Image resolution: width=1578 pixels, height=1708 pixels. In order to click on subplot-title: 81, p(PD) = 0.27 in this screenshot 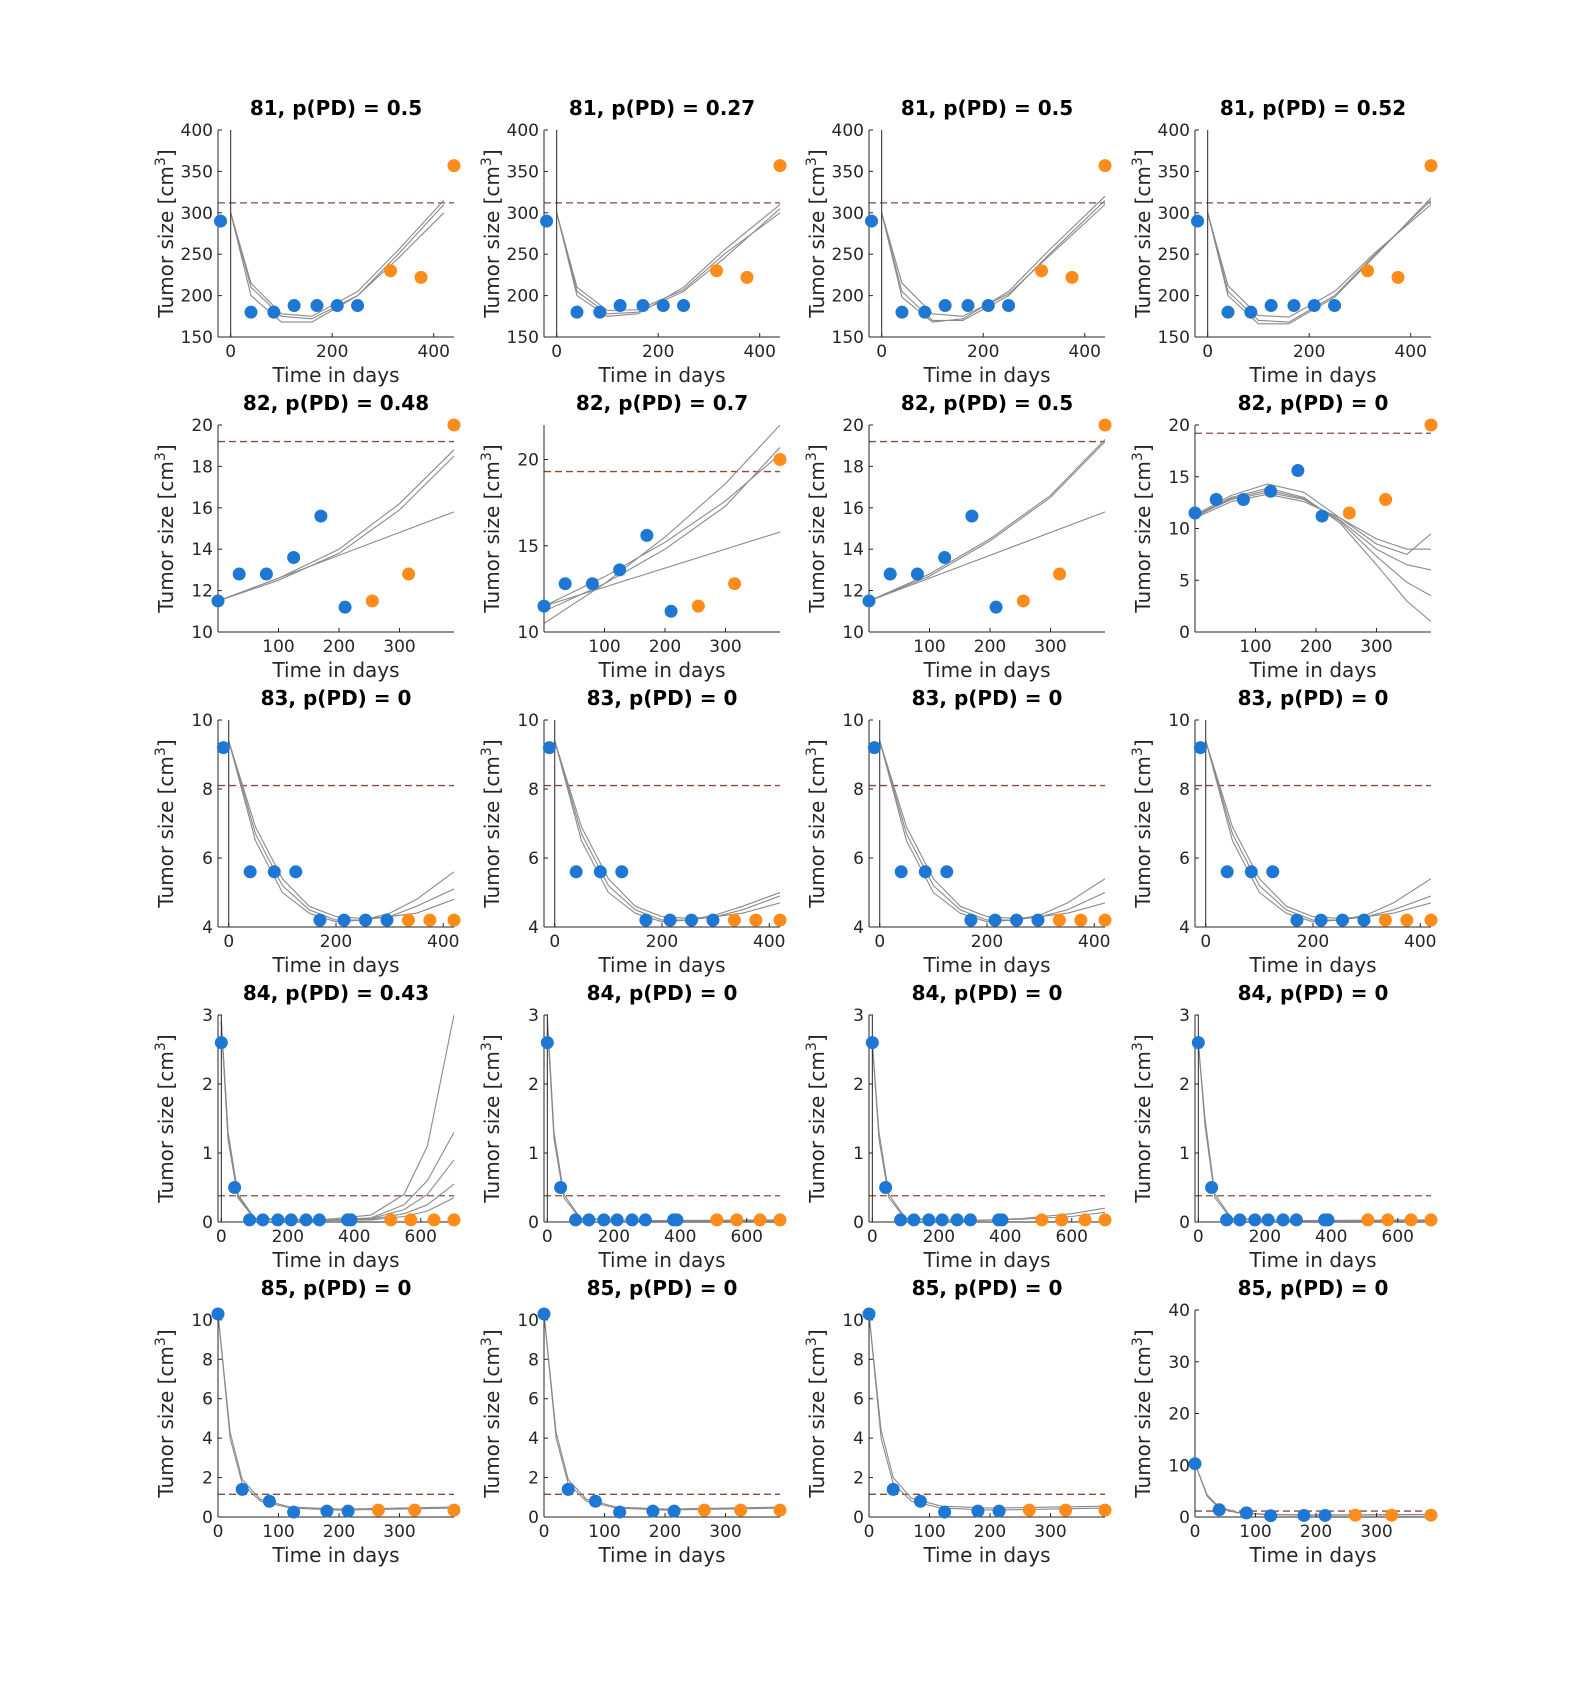, I will do `click(662, 108)`.